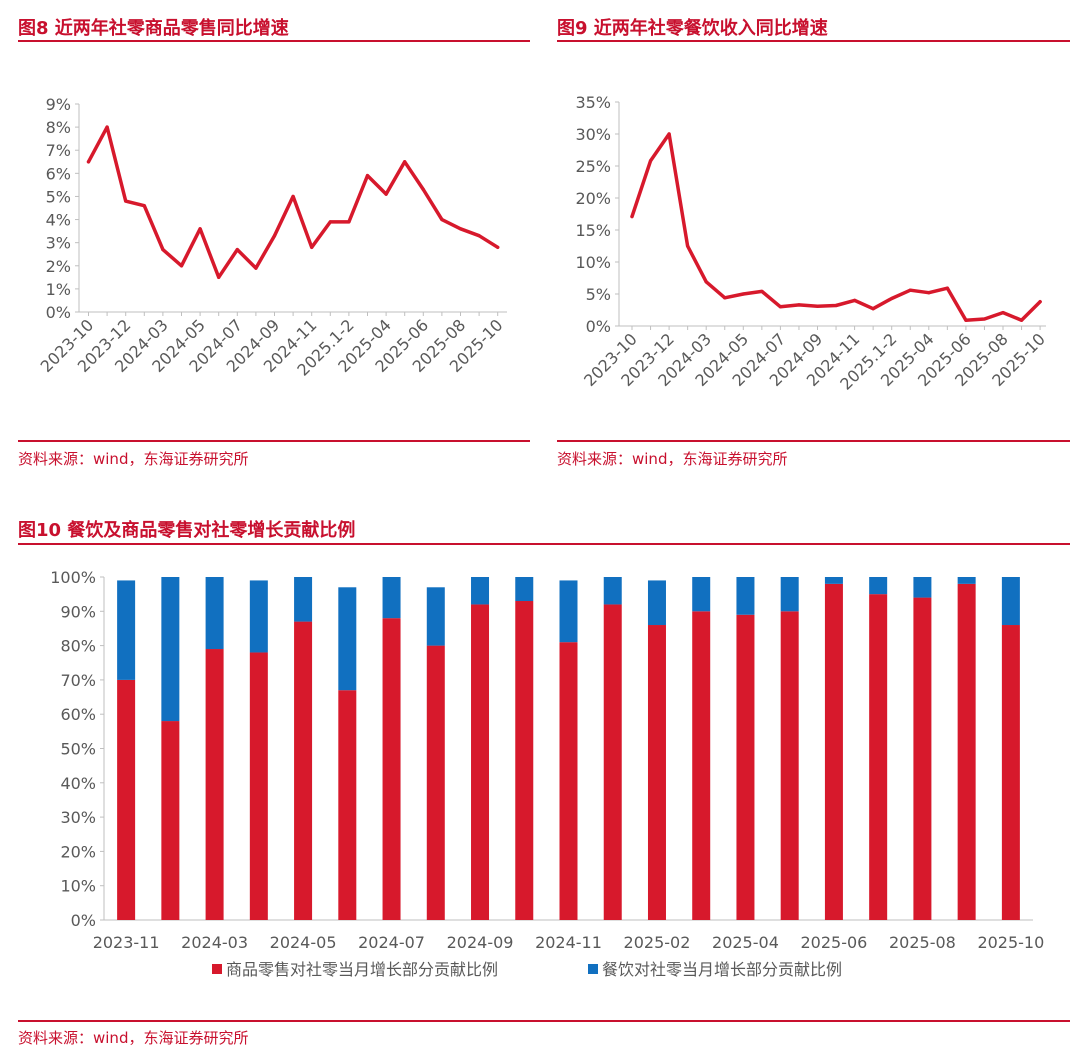  What do you see at coordinates (217, 969) in the screenshot?
I see `figure10-legend-goods-swatch` at bounding box center [217, 969].